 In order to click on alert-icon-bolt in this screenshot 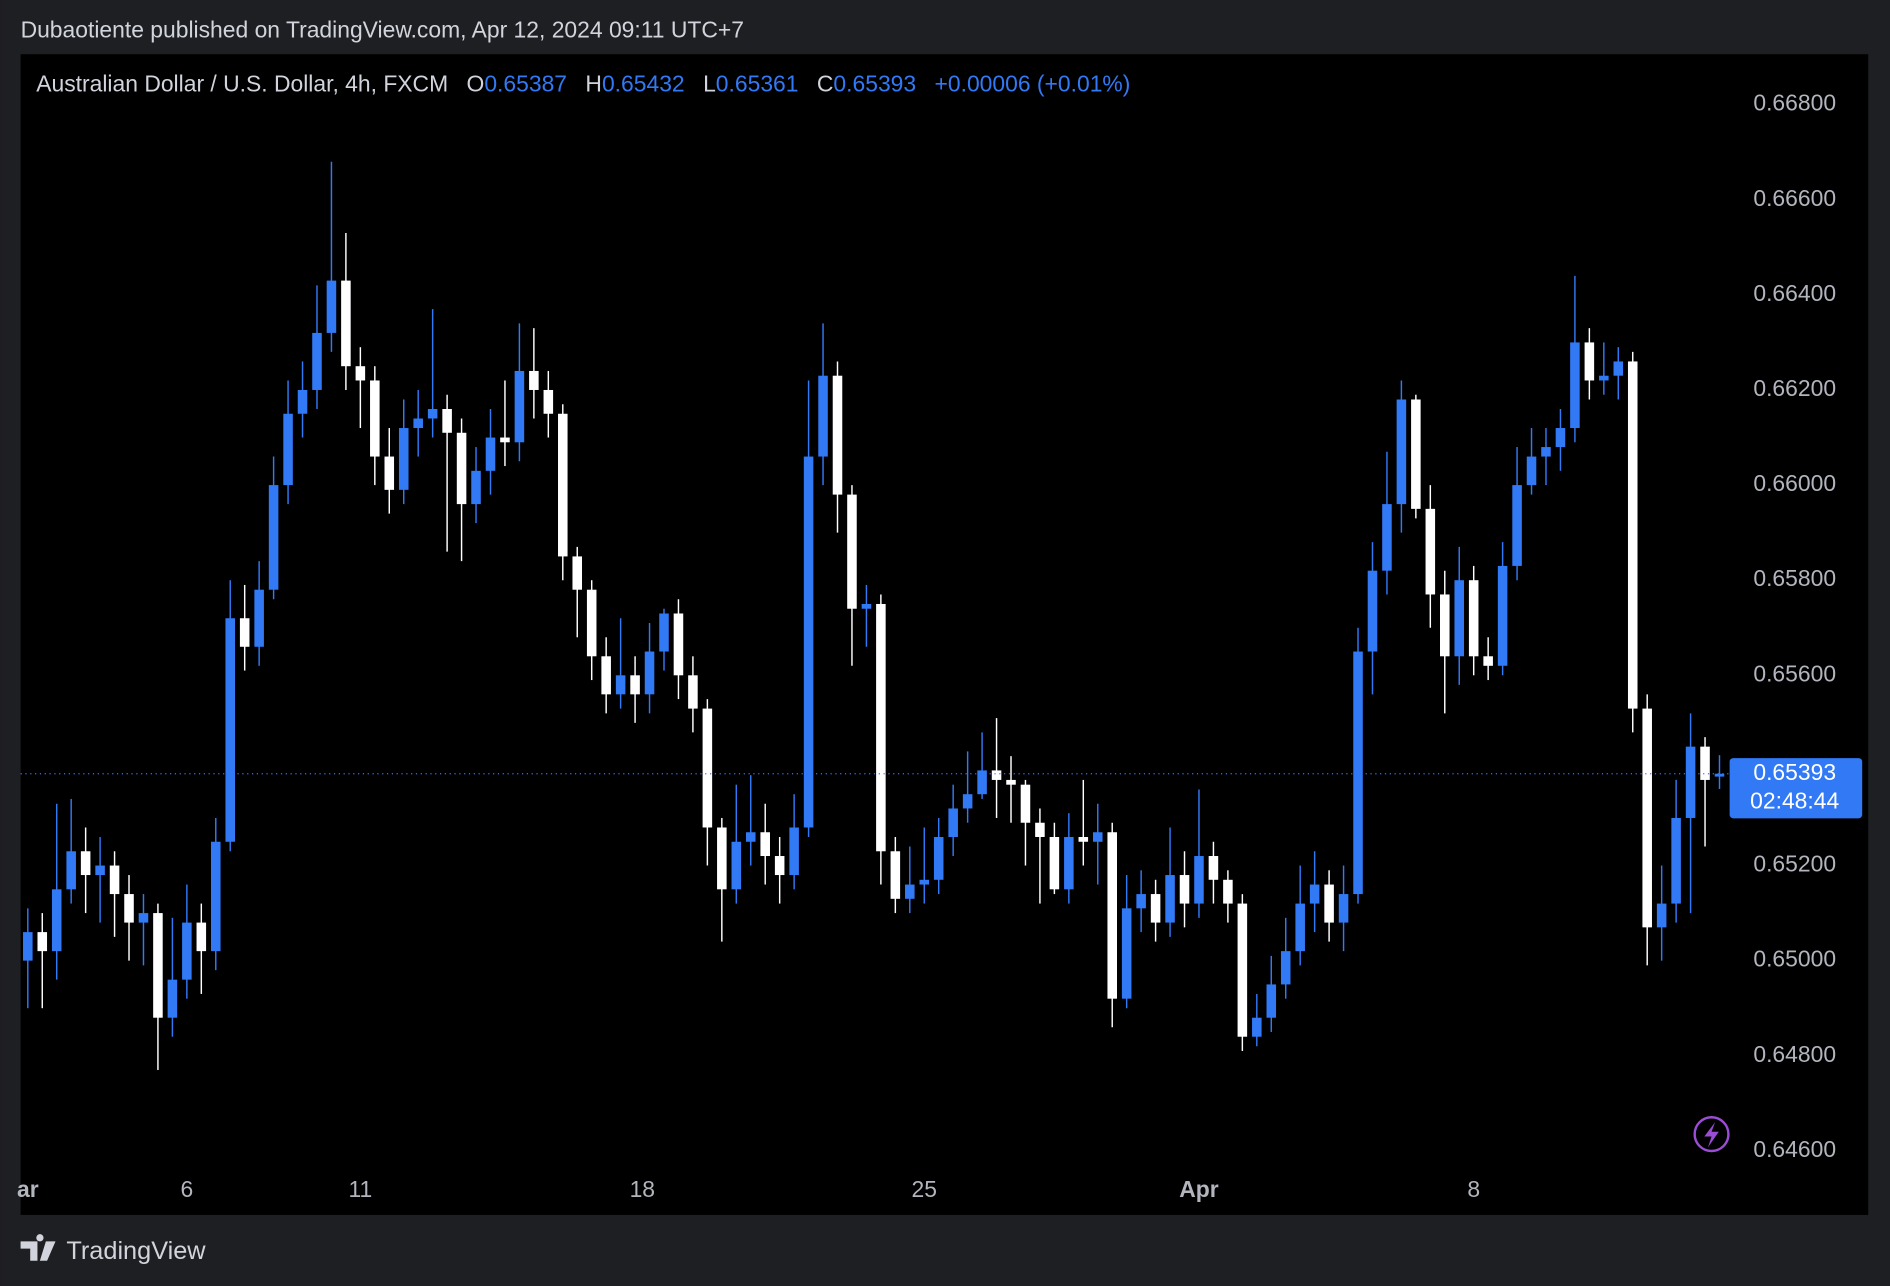, I will do `click(1711, 1135)`.